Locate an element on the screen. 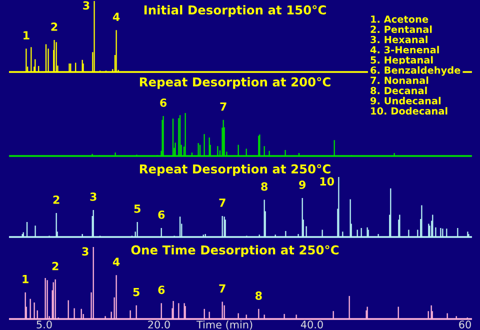 This screenshot has width=480, height=330. chart-title: Initial Desorption at 150°C is located at coordinates (235, 11).